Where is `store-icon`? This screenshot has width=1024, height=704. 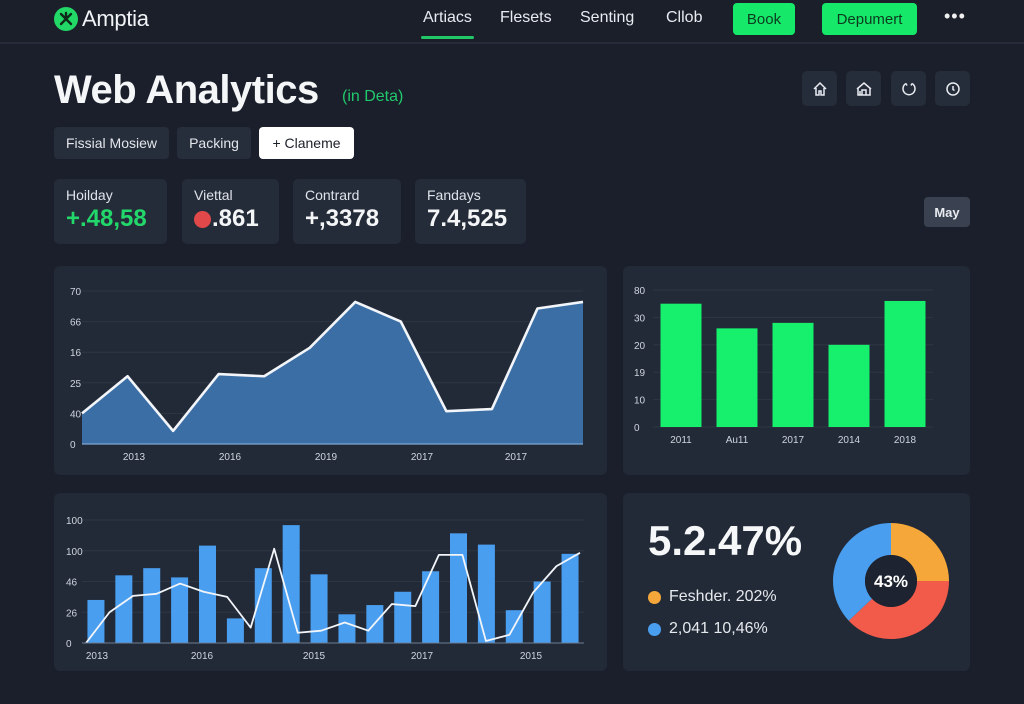
store-icon is located at coordinates (863, 88).